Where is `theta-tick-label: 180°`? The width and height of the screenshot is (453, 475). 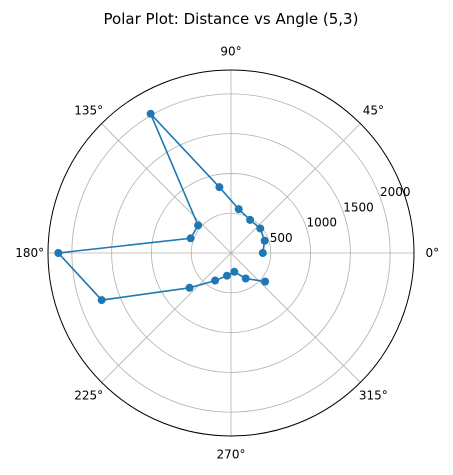 theta-tick-label: 180° is located at coordinates (29, 253).